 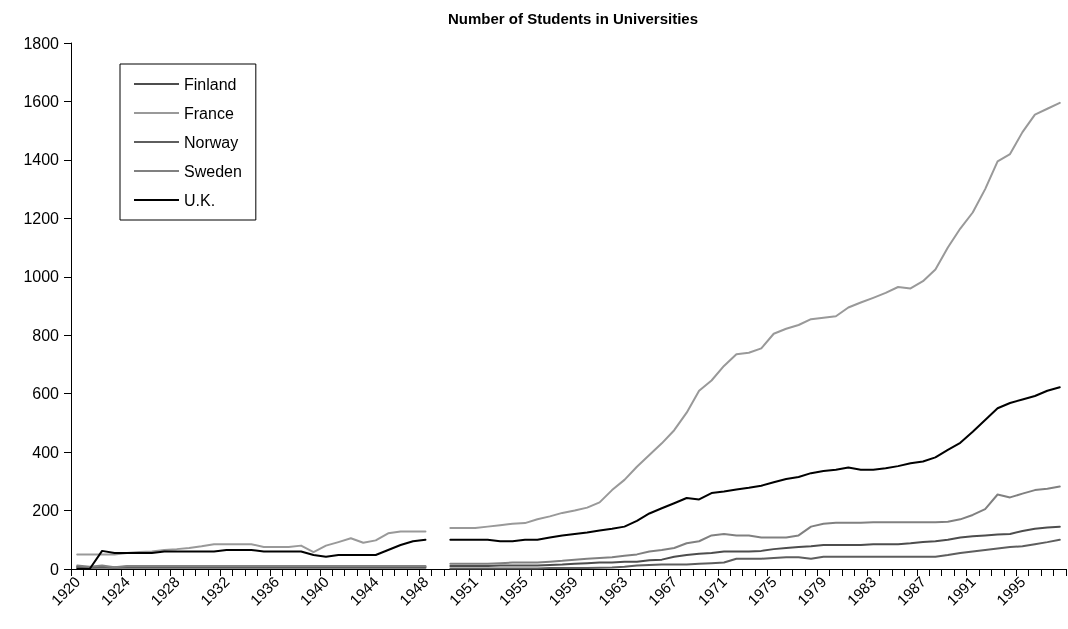 I want to click on y-tick-label: 0, so click(x=55, y=569).